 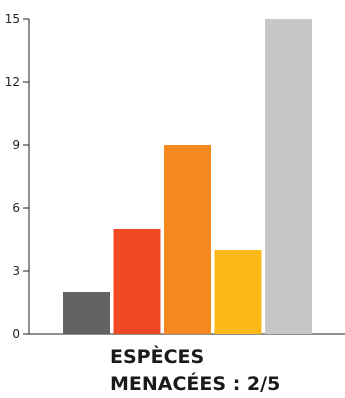 What do you see at coordinates (157, 357) in the screenshot?
I see `caption-line-1: ESPÈCES` at bounding box center [157, 357].